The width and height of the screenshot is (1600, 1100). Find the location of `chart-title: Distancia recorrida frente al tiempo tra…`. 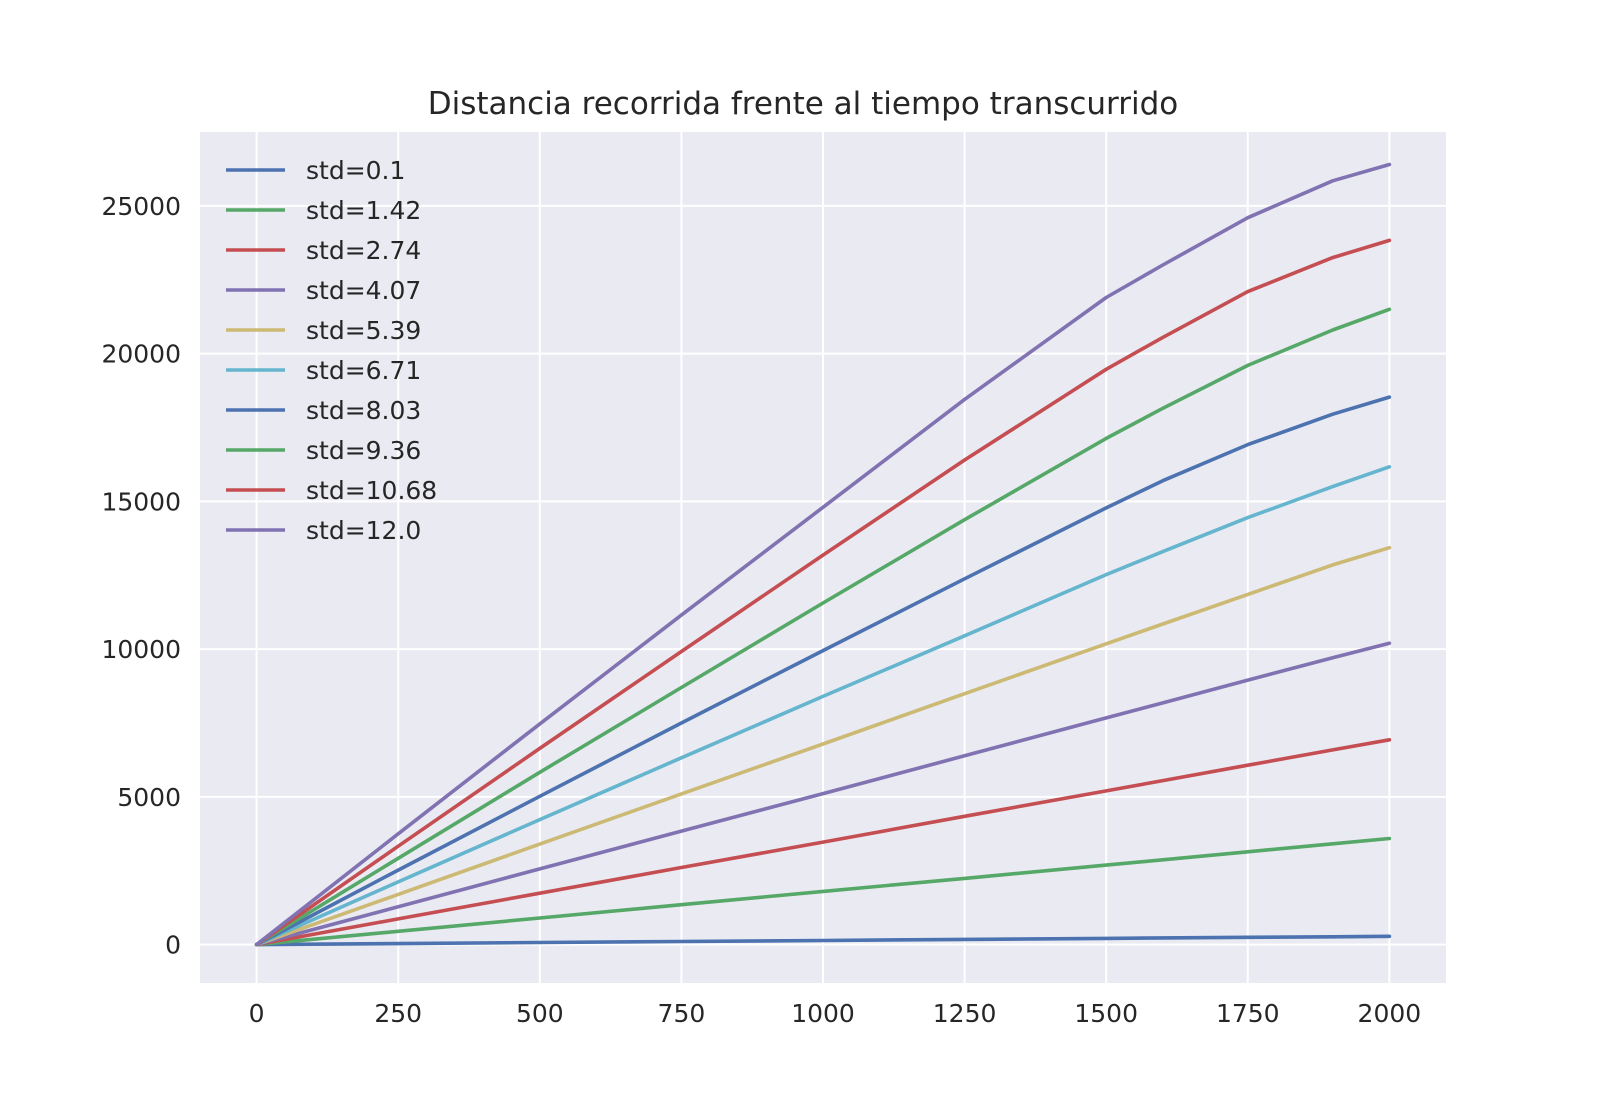

chart-title: Distancia recorrida frente al tiempo tra… is located at coordinates (803, 104).